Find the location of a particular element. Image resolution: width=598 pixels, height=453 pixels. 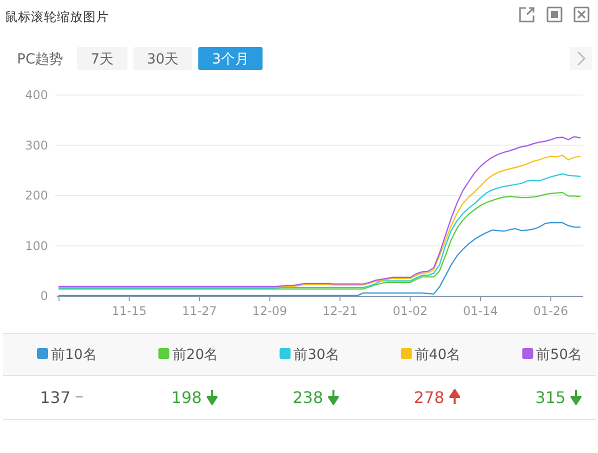

tab: 7天 is located at coordinates (102, 58).